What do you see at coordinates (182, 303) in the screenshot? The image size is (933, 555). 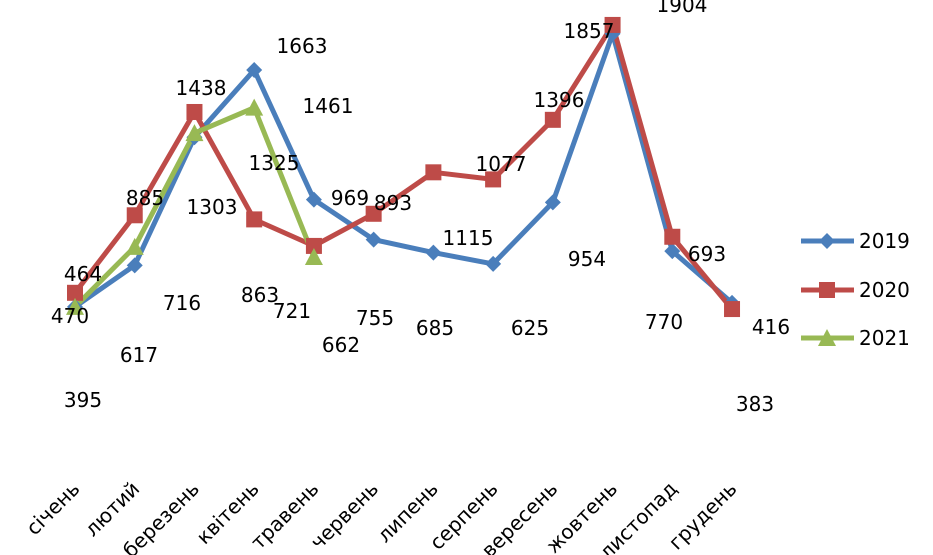 I see `data-label: 716` at bounding box center [182, 303].